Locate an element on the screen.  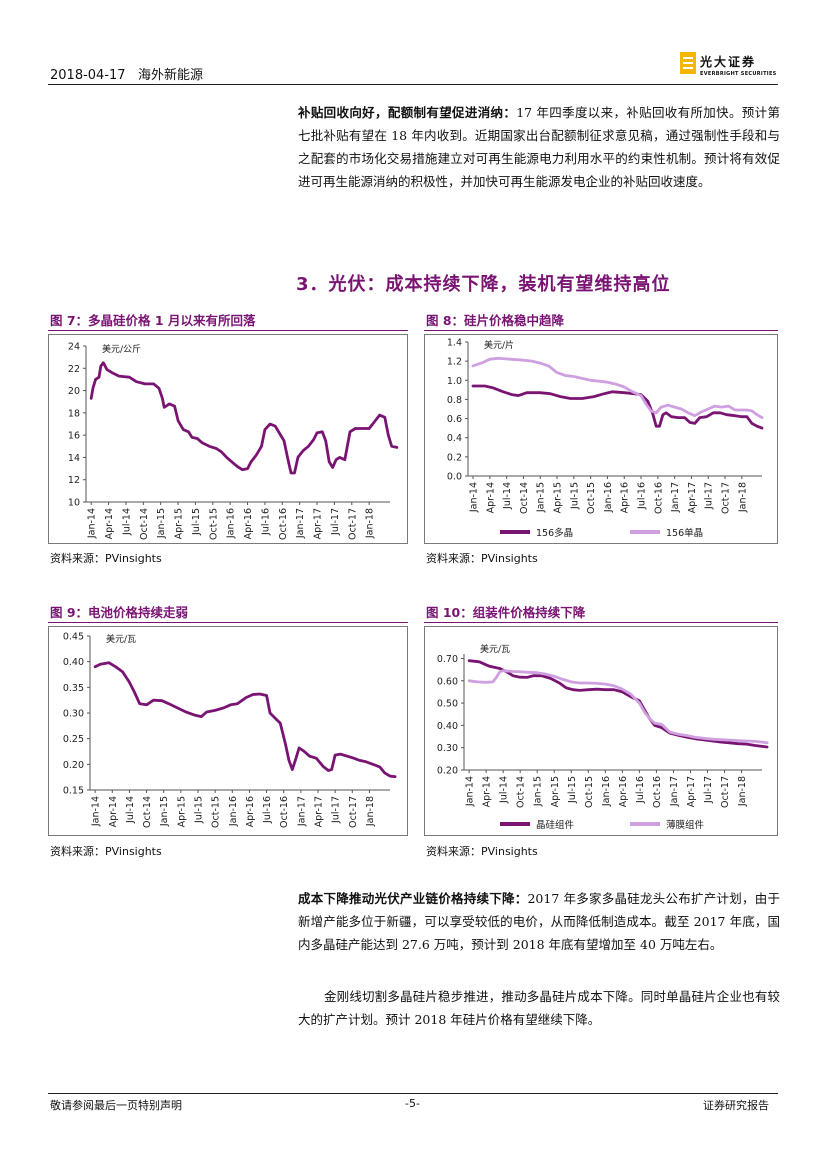
y-tick-label: 0.4 is located at coordinates (454, 438).